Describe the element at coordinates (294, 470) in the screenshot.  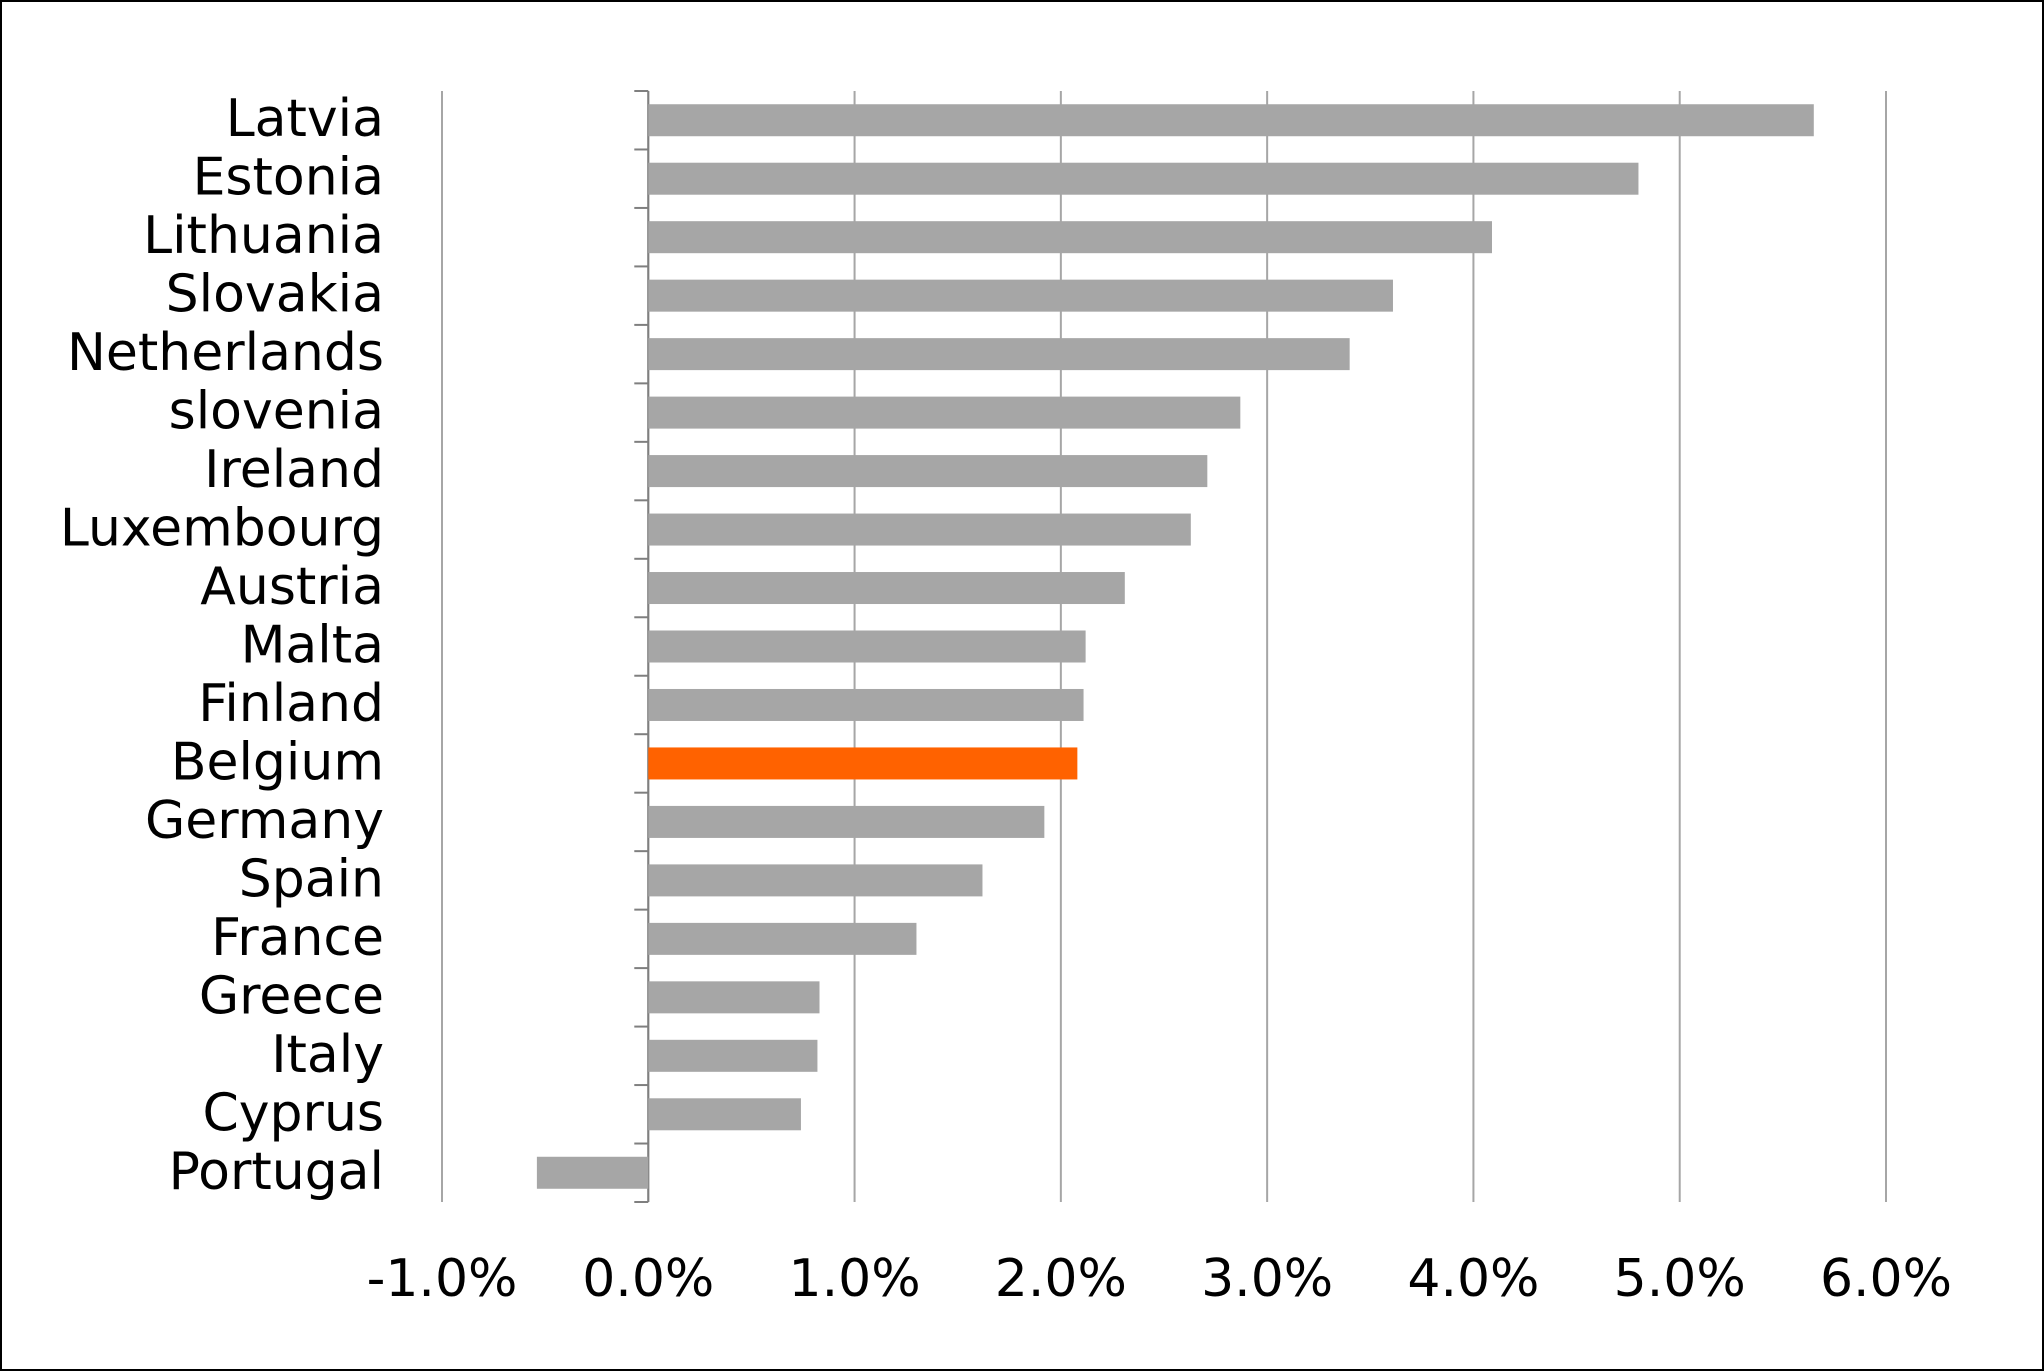
I see `y-tick-label: Ireland` at that location.